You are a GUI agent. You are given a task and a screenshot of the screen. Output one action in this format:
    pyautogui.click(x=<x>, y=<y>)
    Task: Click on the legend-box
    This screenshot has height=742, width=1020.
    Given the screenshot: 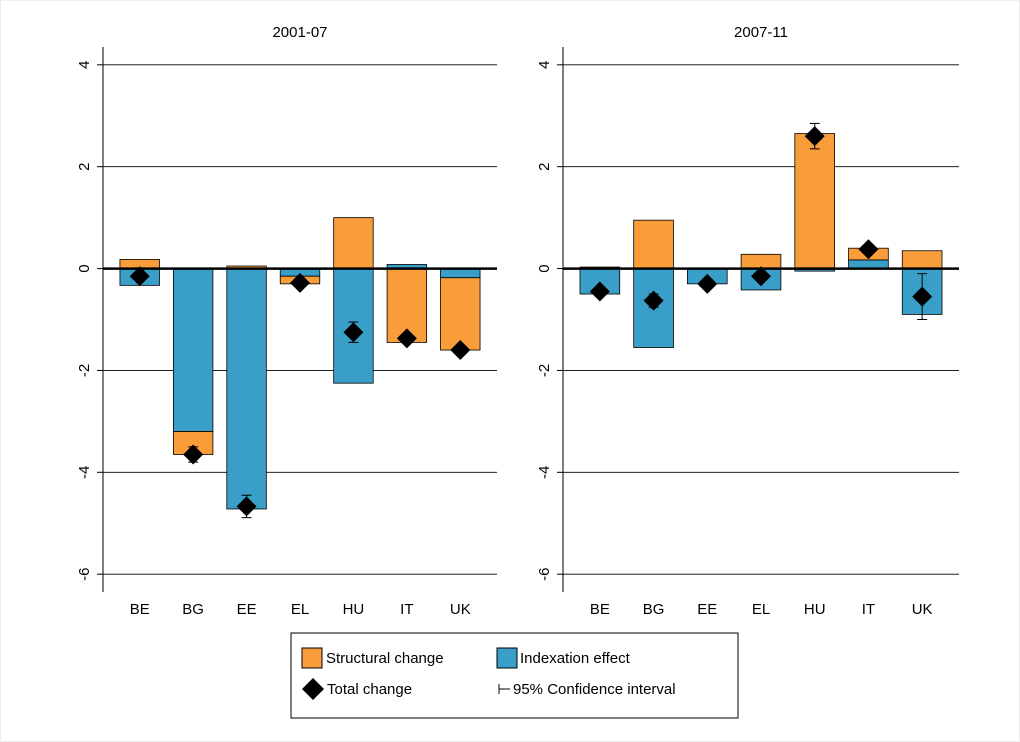 What is the action you would take?
    pyautogui.click(x=514, y=675)
    